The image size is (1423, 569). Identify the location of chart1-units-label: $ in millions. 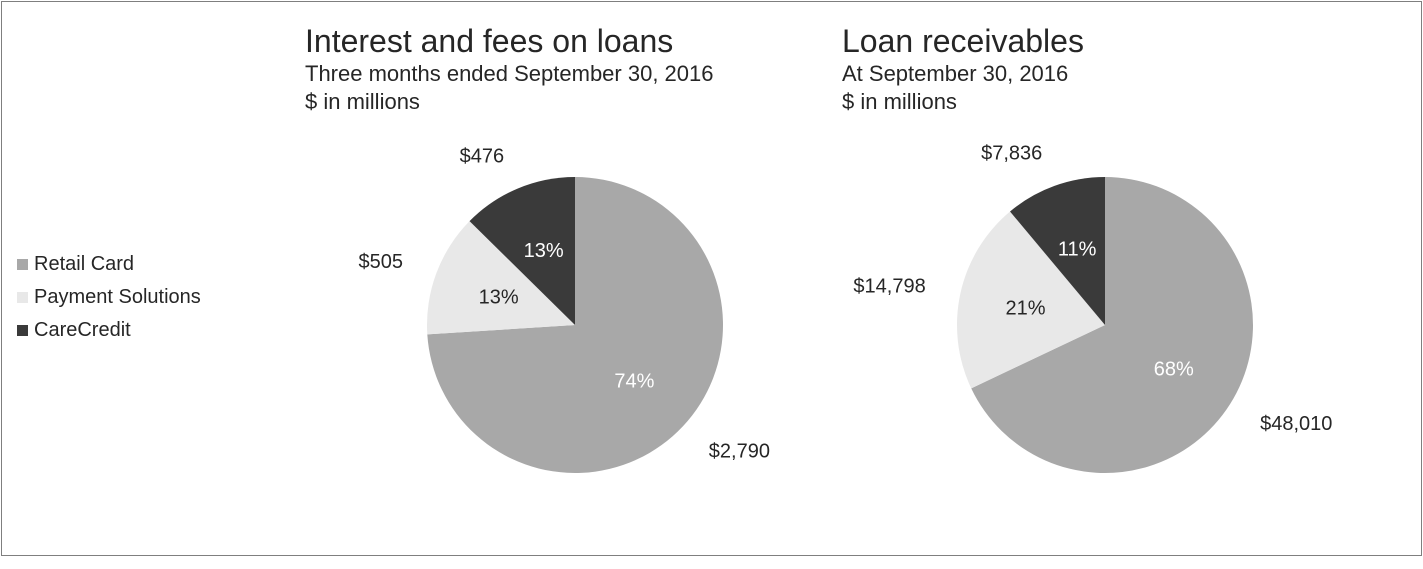
(362, 101).